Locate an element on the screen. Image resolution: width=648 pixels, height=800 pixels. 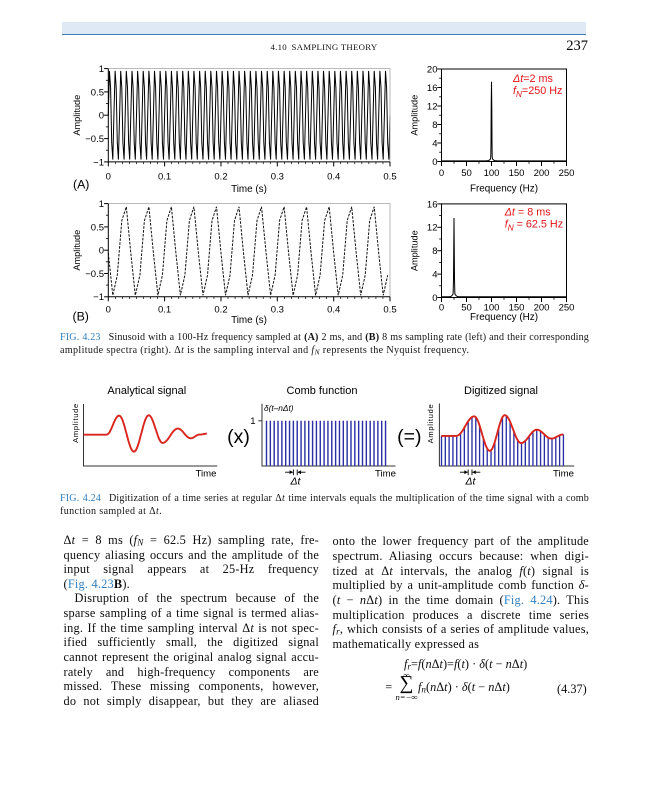
svg-text: Analytical signal is located at coordinates (146, 391).